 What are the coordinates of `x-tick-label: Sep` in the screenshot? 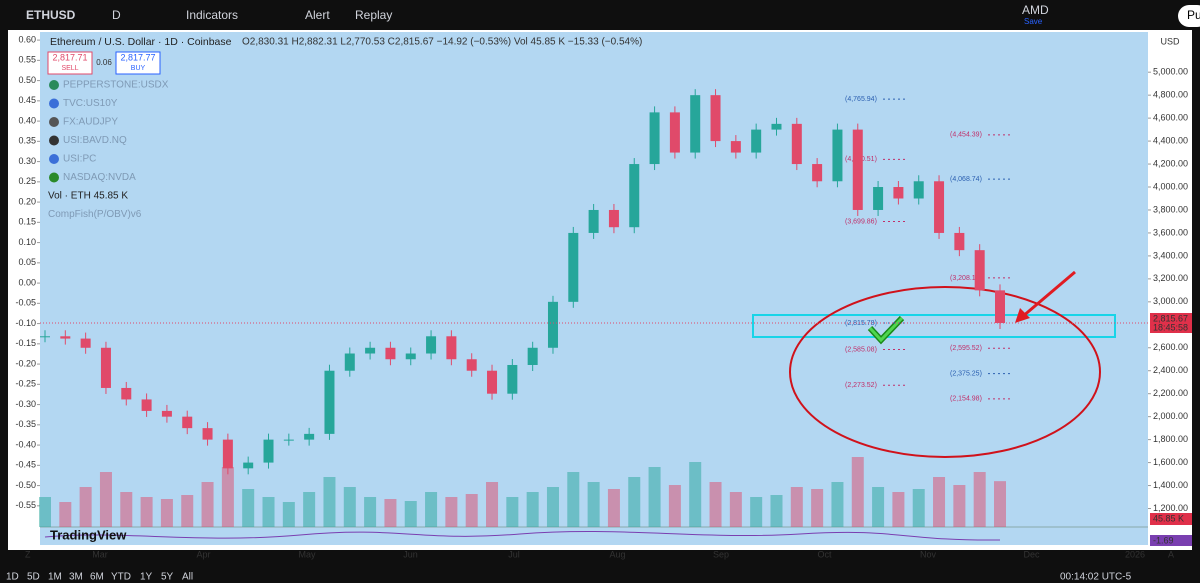 It's located at (721, 554).